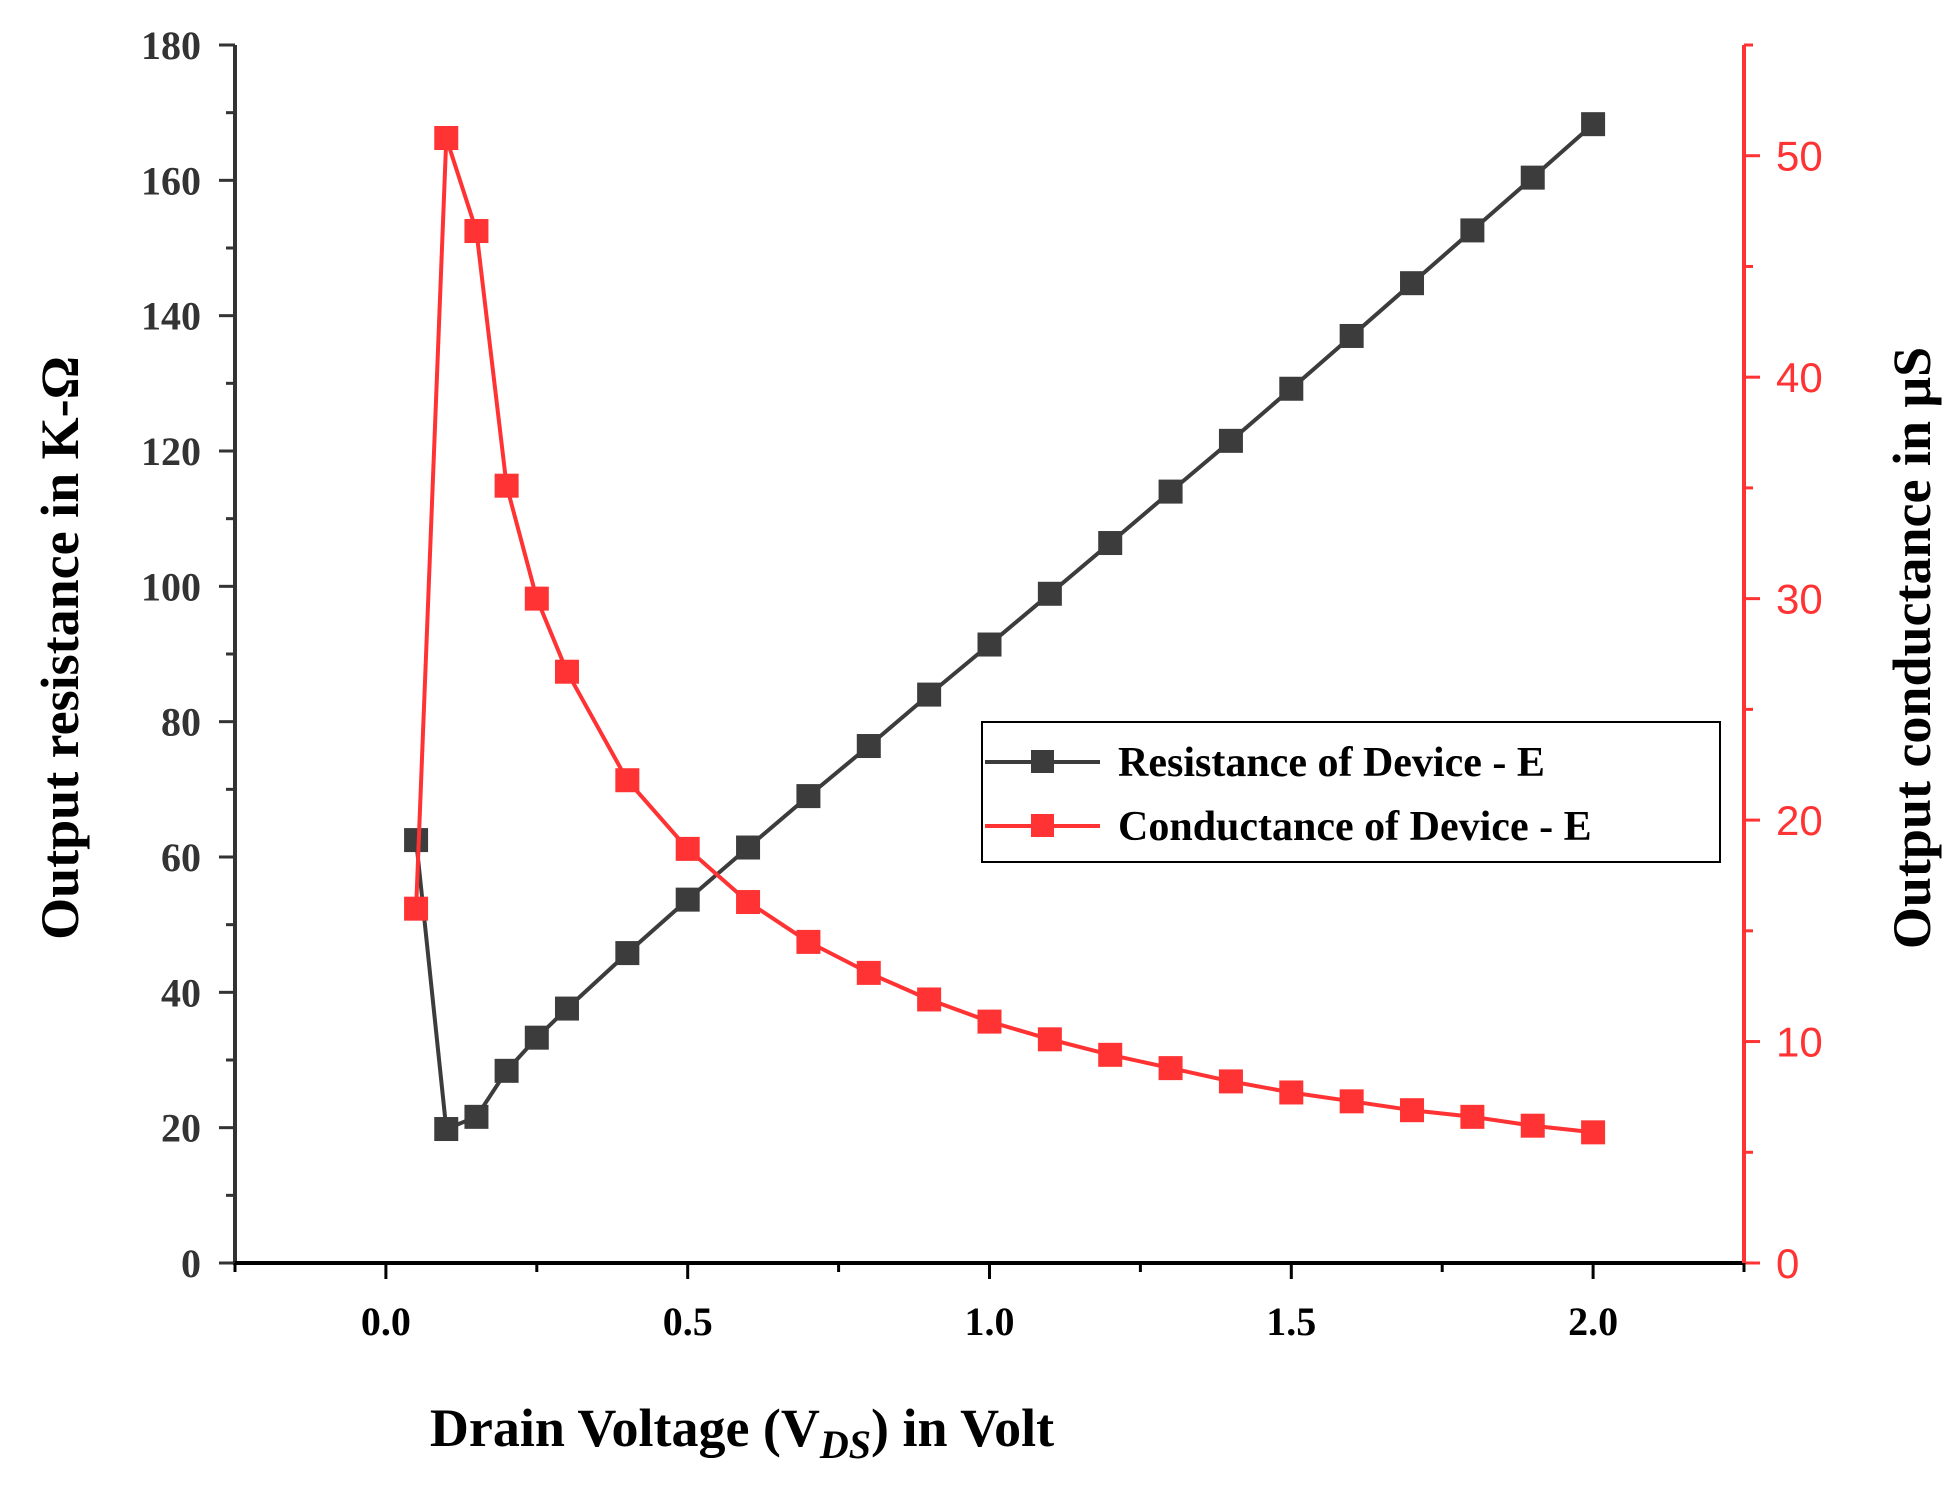 The height and width of the screenshot is (1495, 1953). I want to click on y-left-axis-title: Output resistance in K-Ω, so click(60, 648).